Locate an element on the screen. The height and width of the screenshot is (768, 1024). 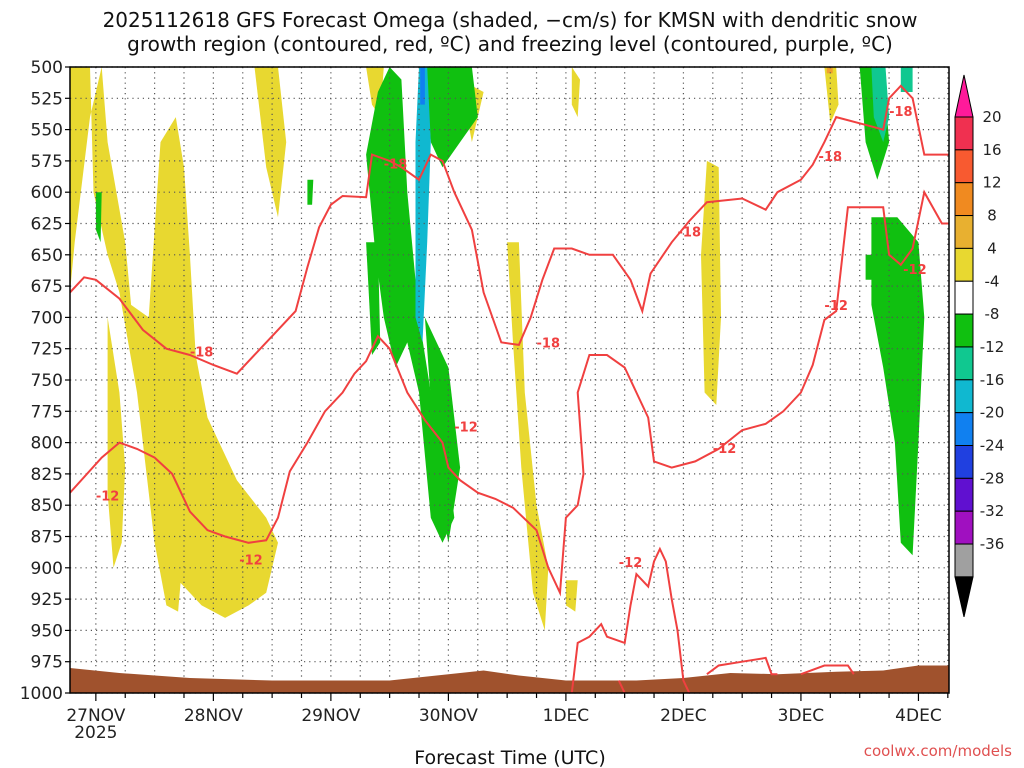
y-tick-label: 950 is located at coordinates (47, 631).